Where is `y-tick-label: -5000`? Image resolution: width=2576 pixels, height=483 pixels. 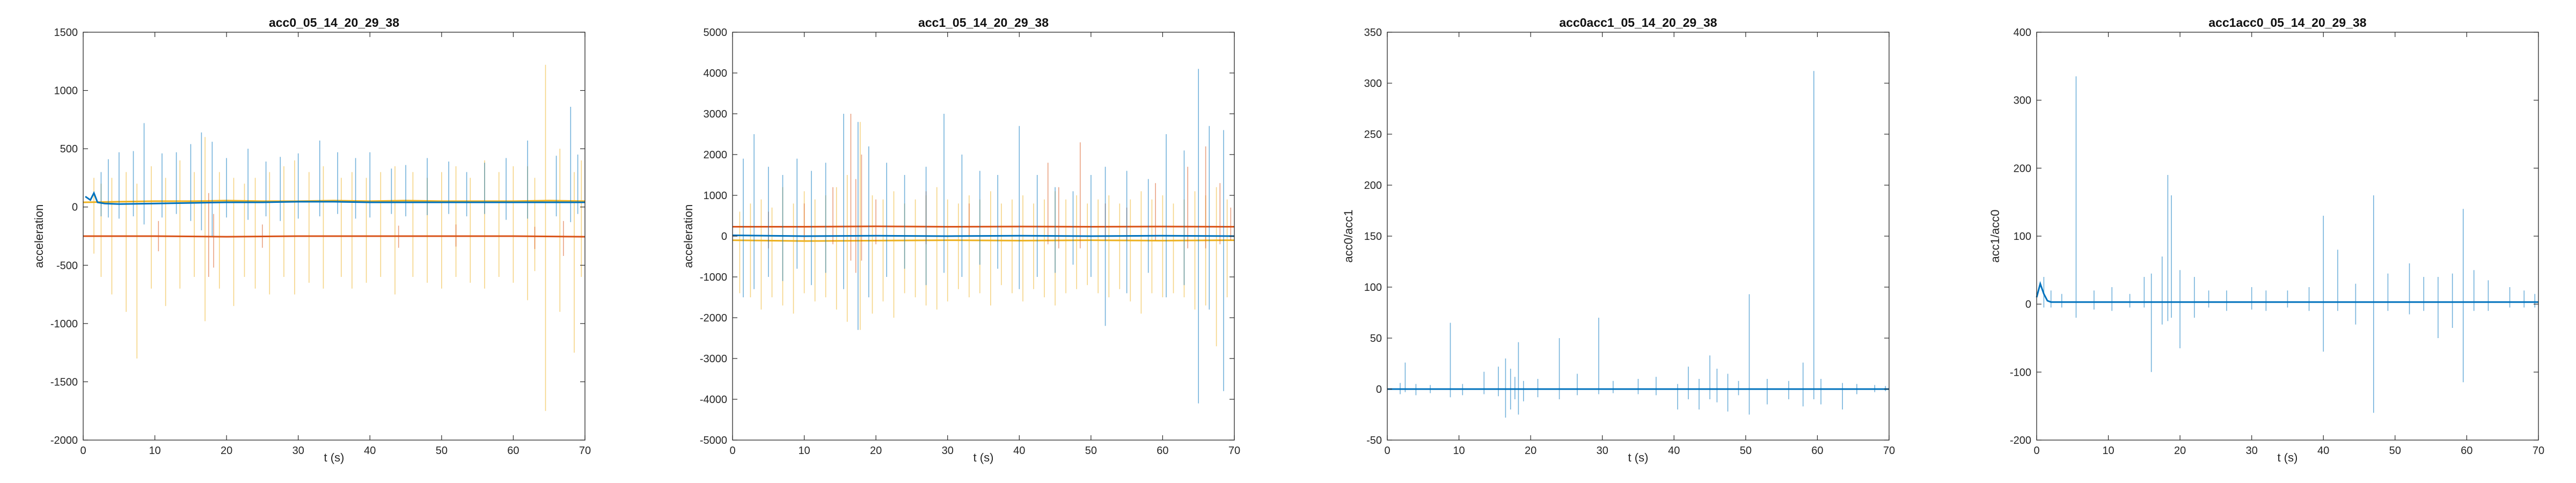
y-tick-label: -5000 is located at coordinates (713, 441).